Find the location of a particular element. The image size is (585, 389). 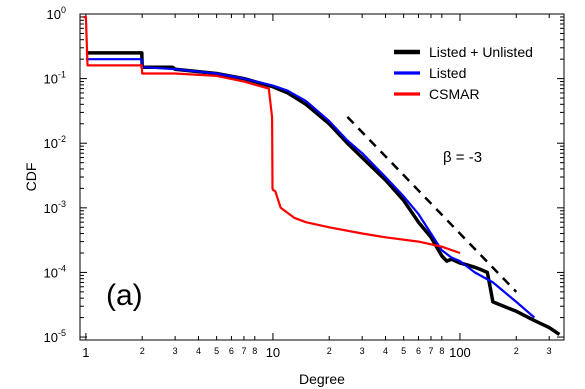

y-tick-label: 10⁻⁵ is located at coordinates (55, 336).